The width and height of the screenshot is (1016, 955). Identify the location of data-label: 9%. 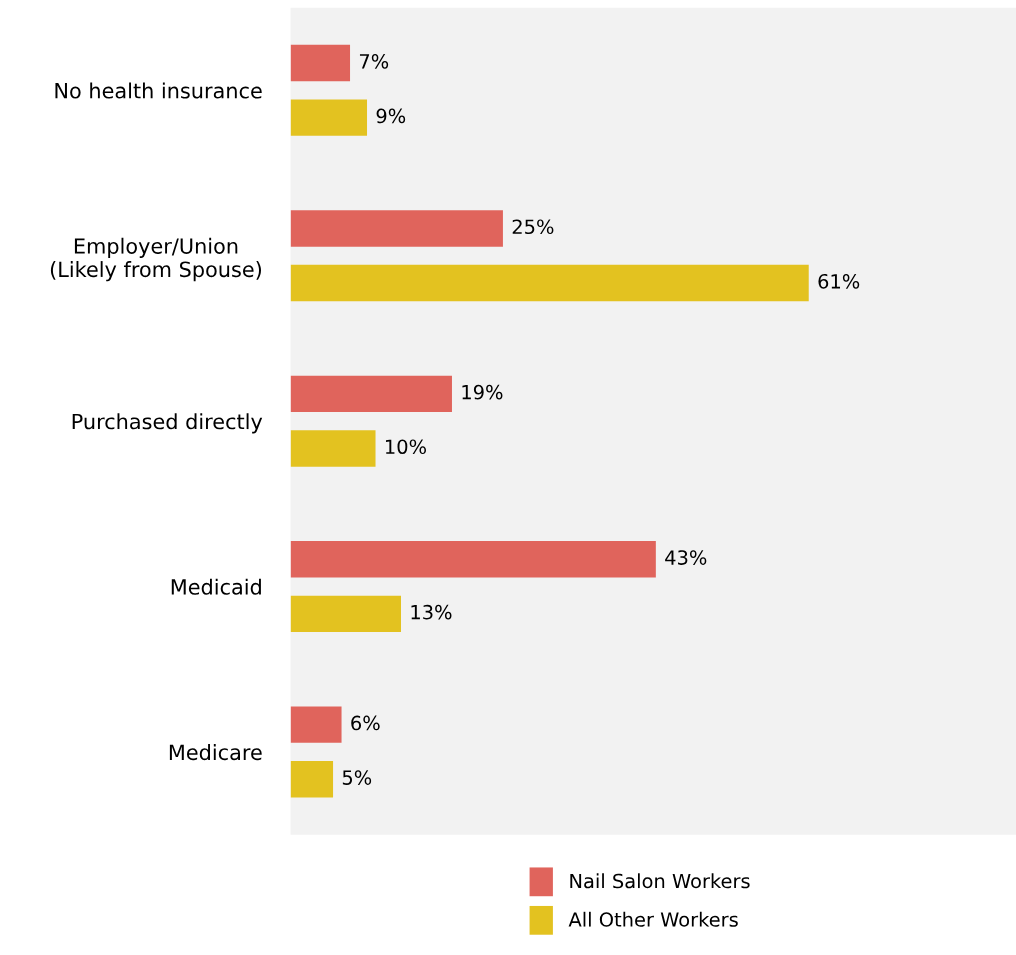
(391, 116).